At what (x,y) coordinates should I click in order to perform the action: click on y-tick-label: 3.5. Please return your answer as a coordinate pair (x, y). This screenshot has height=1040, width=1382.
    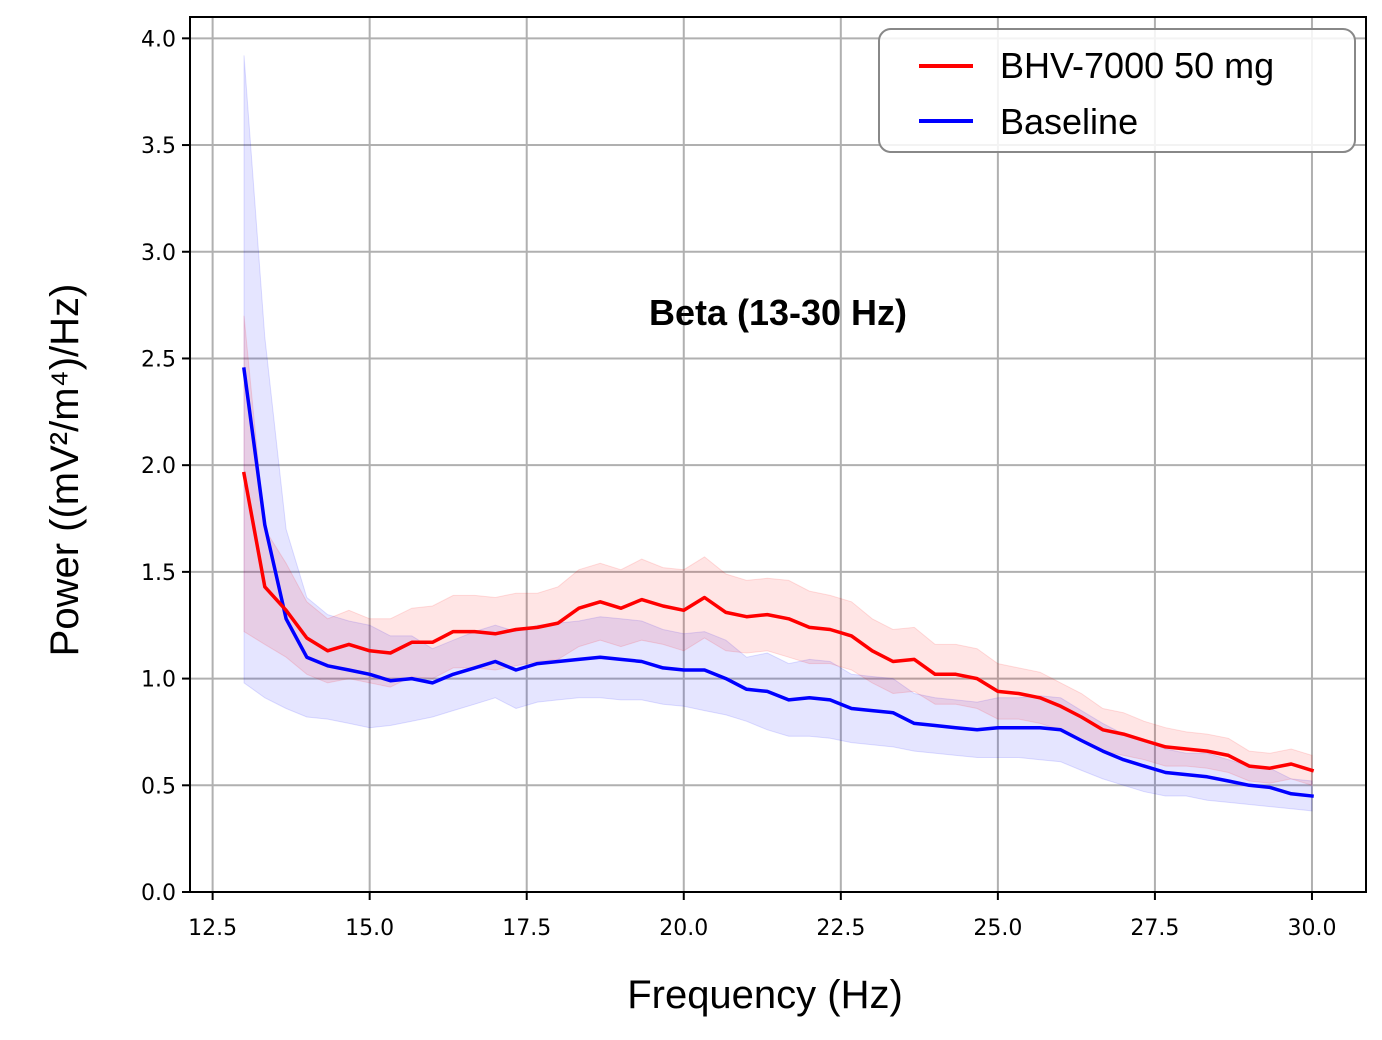
    Looking at the image, I should click on (158, 146).